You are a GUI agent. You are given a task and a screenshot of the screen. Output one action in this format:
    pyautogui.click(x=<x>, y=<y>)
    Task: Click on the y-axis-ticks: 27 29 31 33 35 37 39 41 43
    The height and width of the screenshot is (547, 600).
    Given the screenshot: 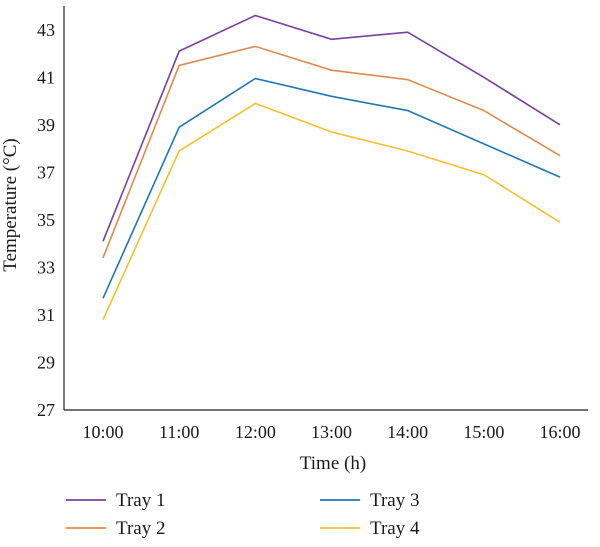 What is the action you would take?
    pyautogui.click(x=46, y=220)
    